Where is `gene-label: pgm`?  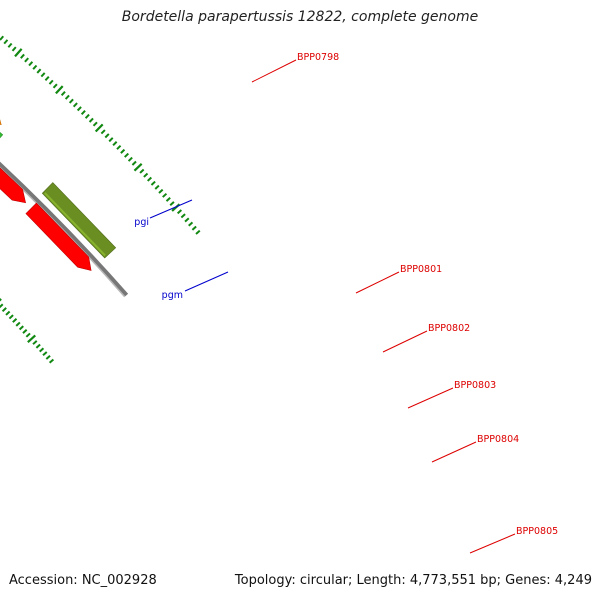
gene-label: pgm is located at coordinates (172, 295).